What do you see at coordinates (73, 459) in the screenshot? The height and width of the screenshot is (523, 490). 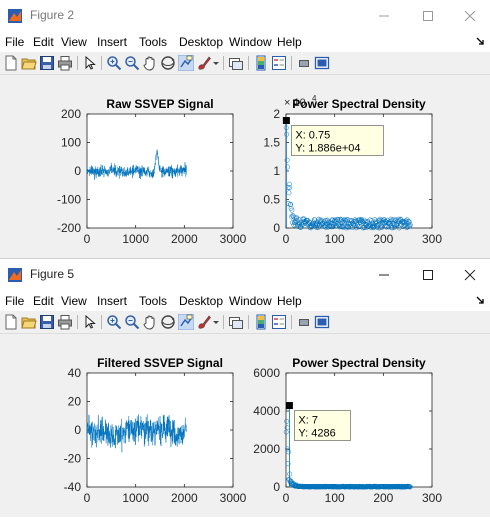 I see `filtered-signal-chart-y-tick-label: -20` at bounding box center [73, 459].